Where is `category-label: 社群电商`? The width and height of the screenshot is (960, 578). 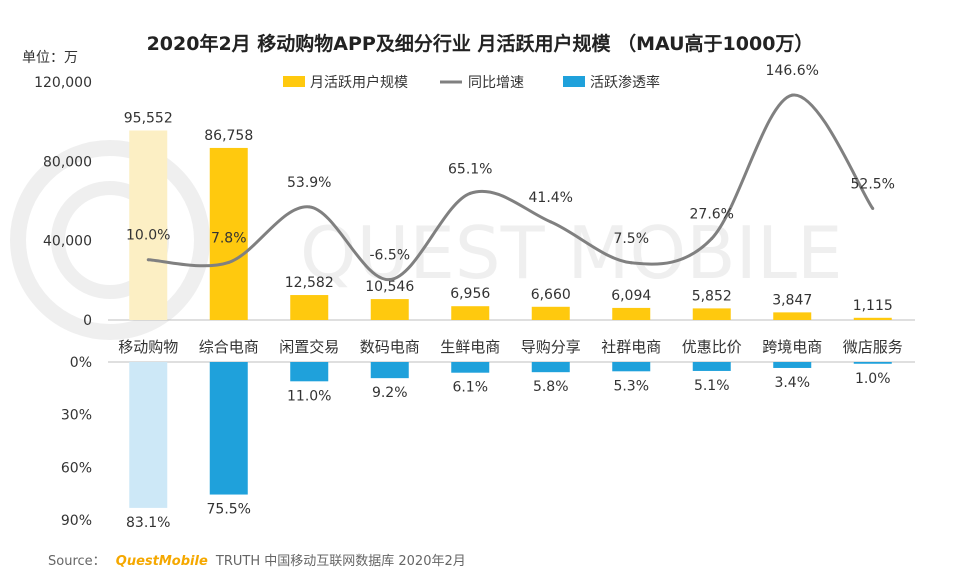 category-label: 社群电商 is located at coordinates (631, 347).